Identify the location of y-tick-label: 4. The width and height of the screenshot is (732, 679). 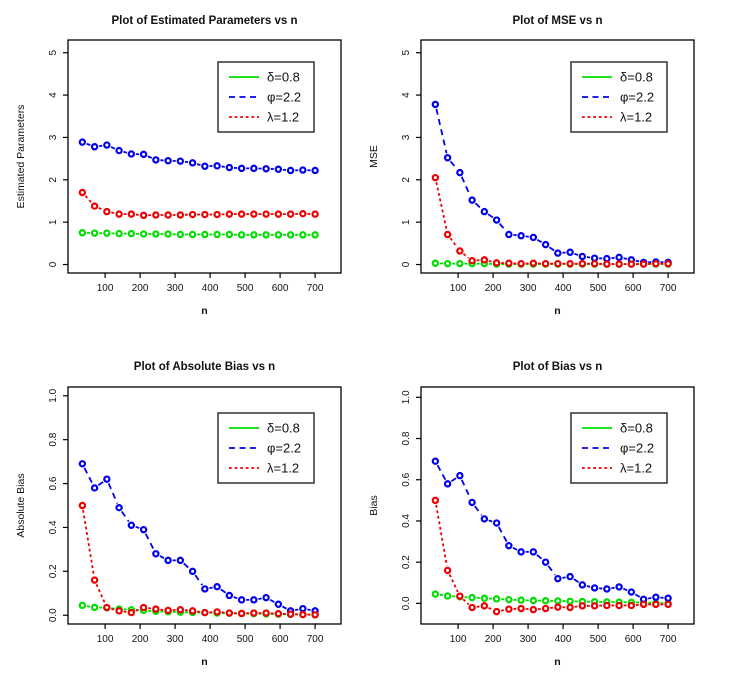
(53, 95).